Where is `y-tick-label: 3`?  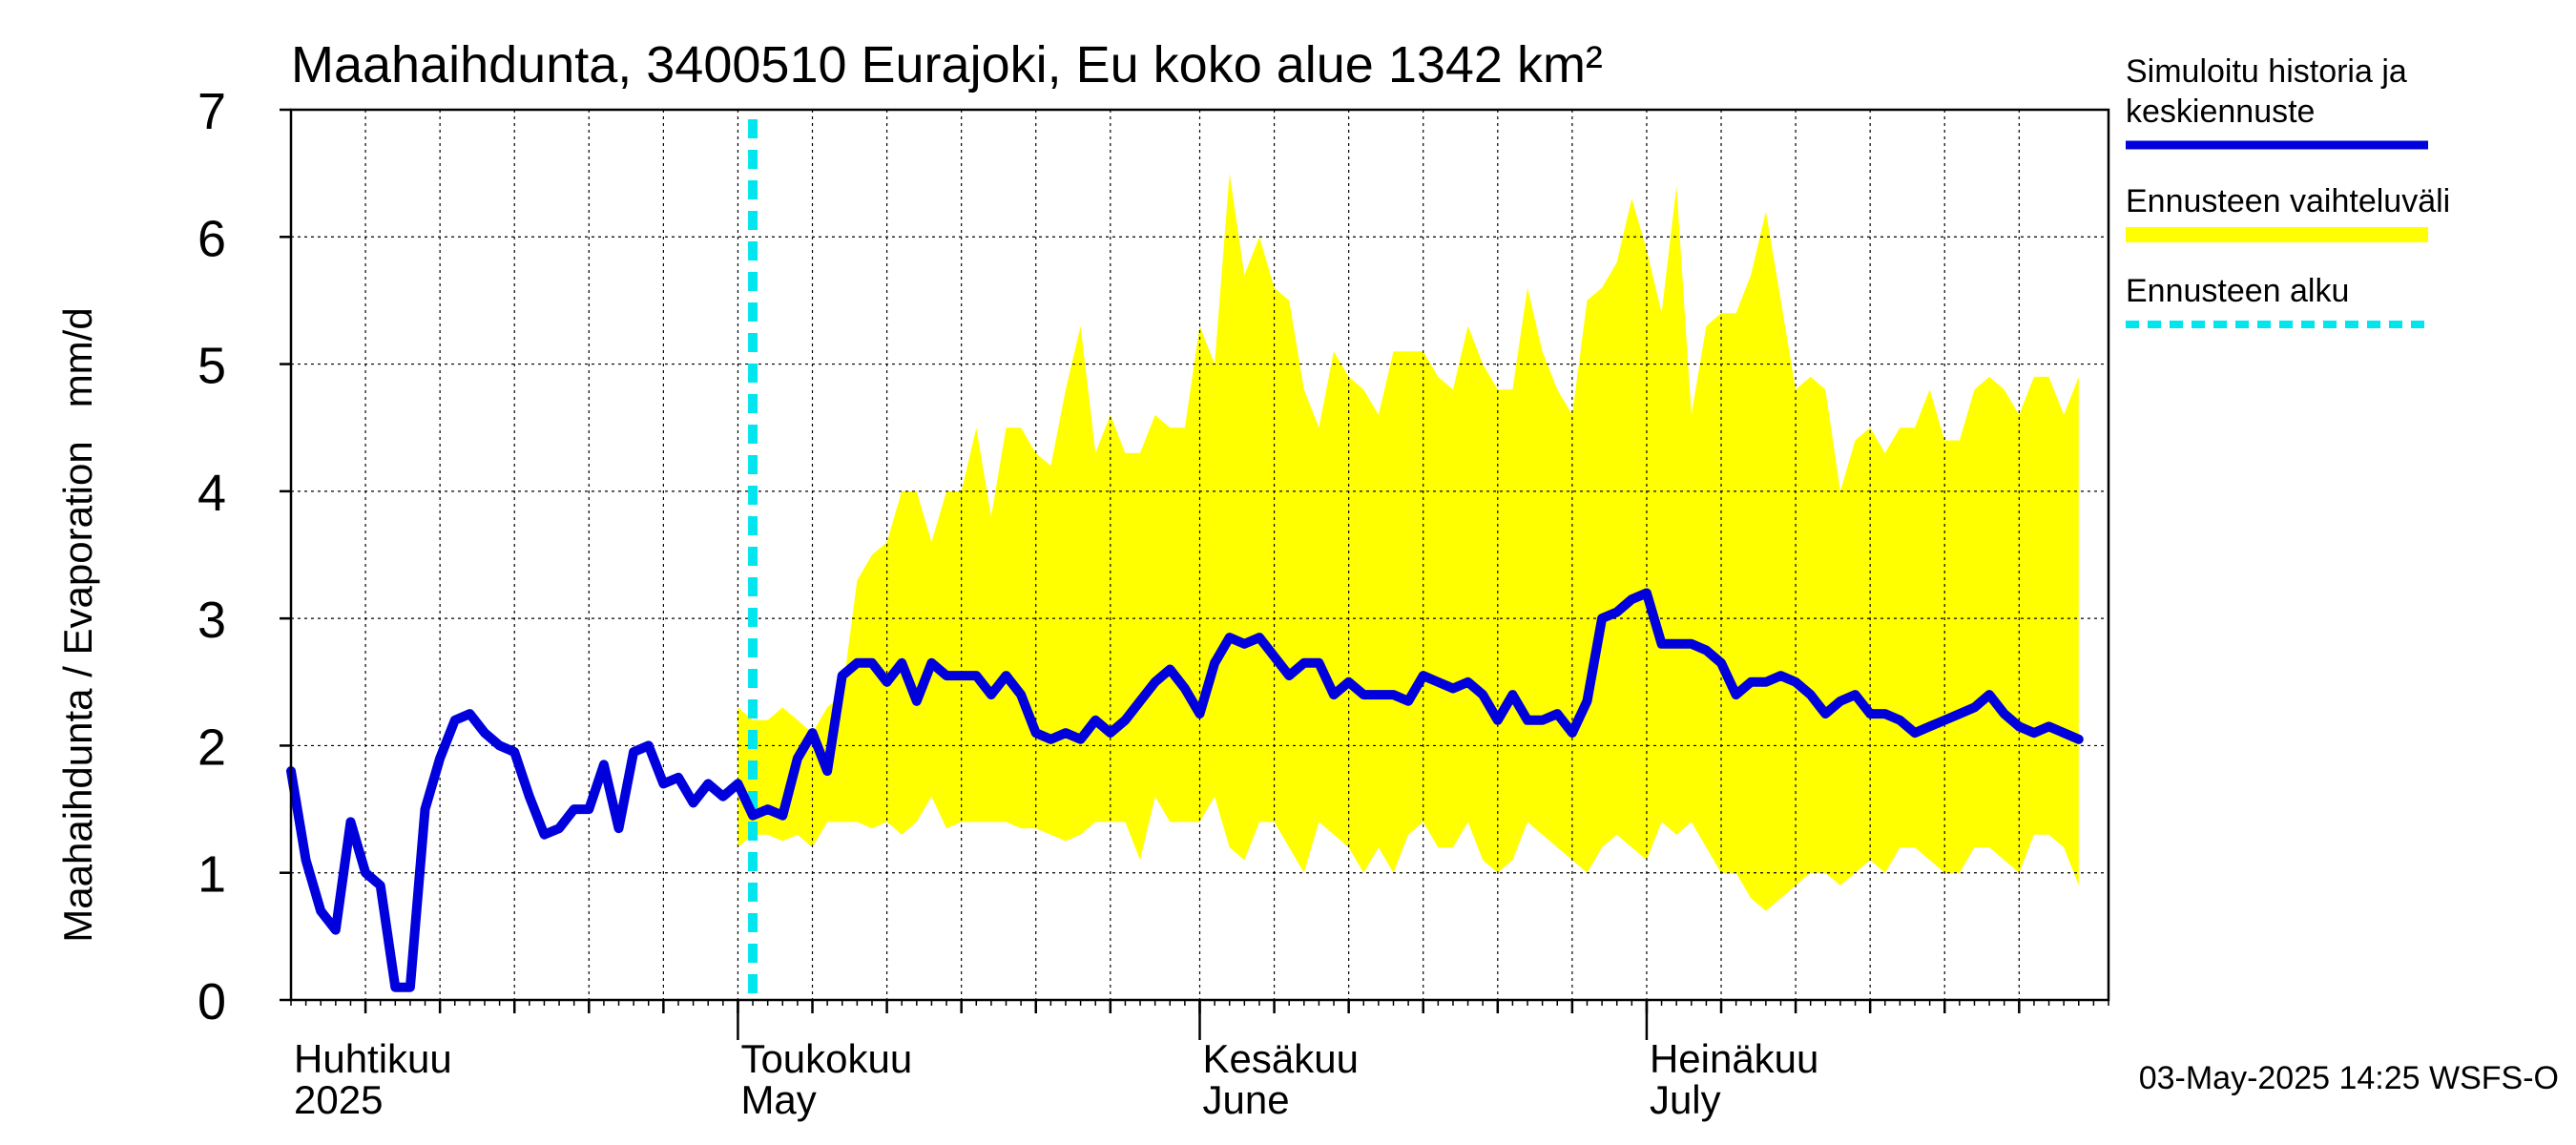 y-tick-label: 3 is located at coordinates (211, 620).